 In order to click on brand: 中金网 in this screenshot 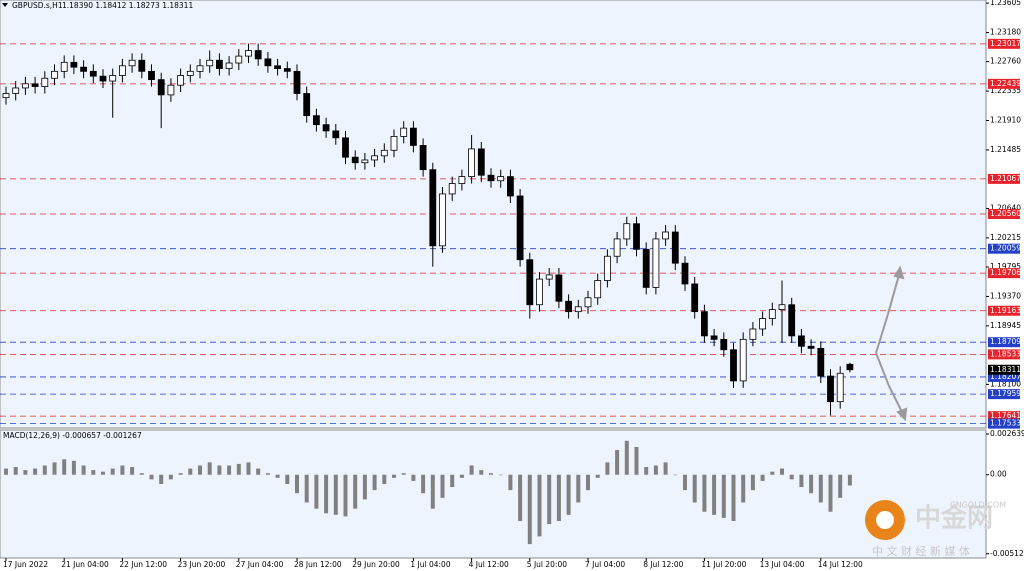, I will do `click(954, 518)`.